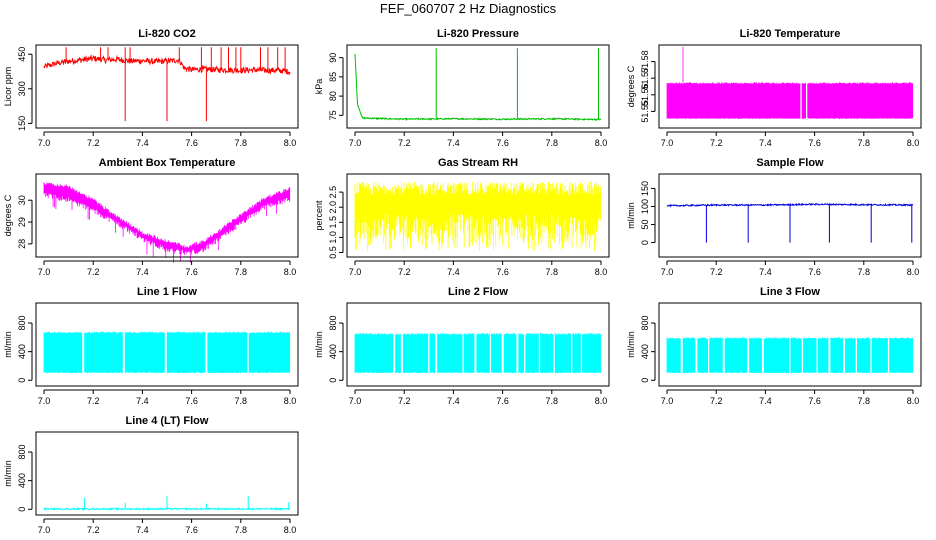 Image resolution: width=936 pixels, height=540 pixels. I want to click on y-tick-label: 51.57, so click(645, 78).